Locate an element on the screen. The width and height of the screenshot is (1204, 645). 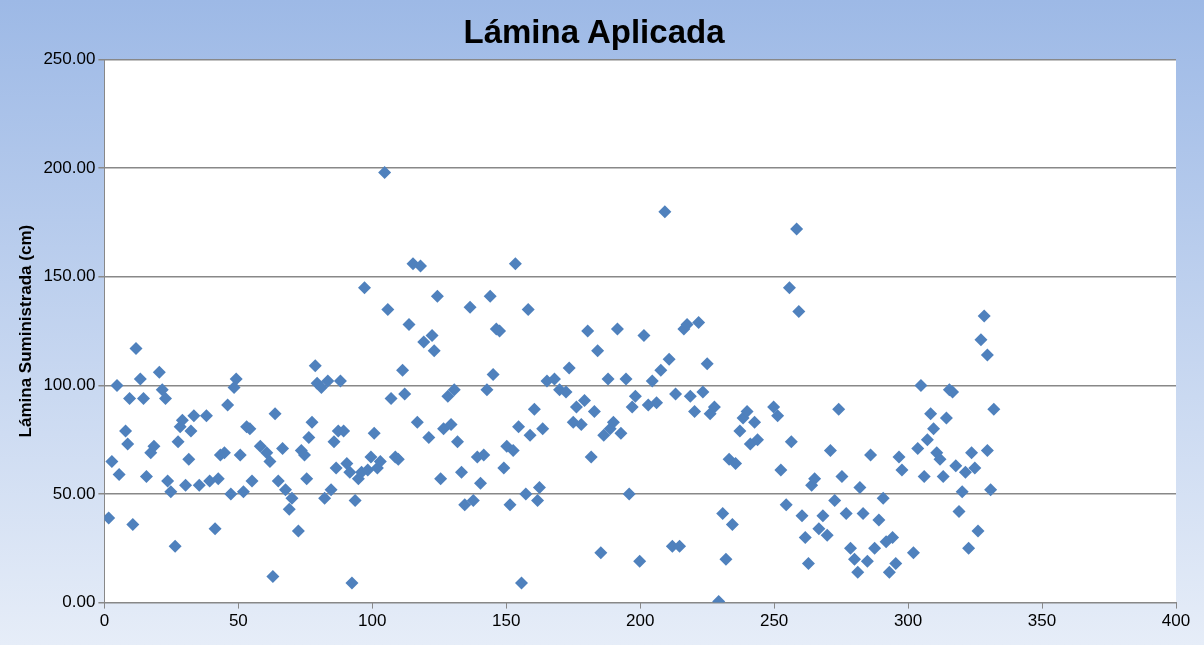
y-tick-label: 100.00 is located at coordinates (69, 385).